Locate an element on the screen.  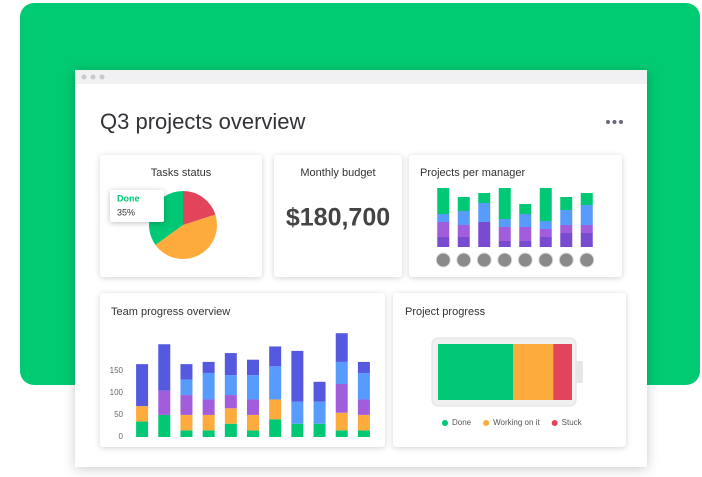
budget-value: $180,700 is located at coordinates (338, 218).